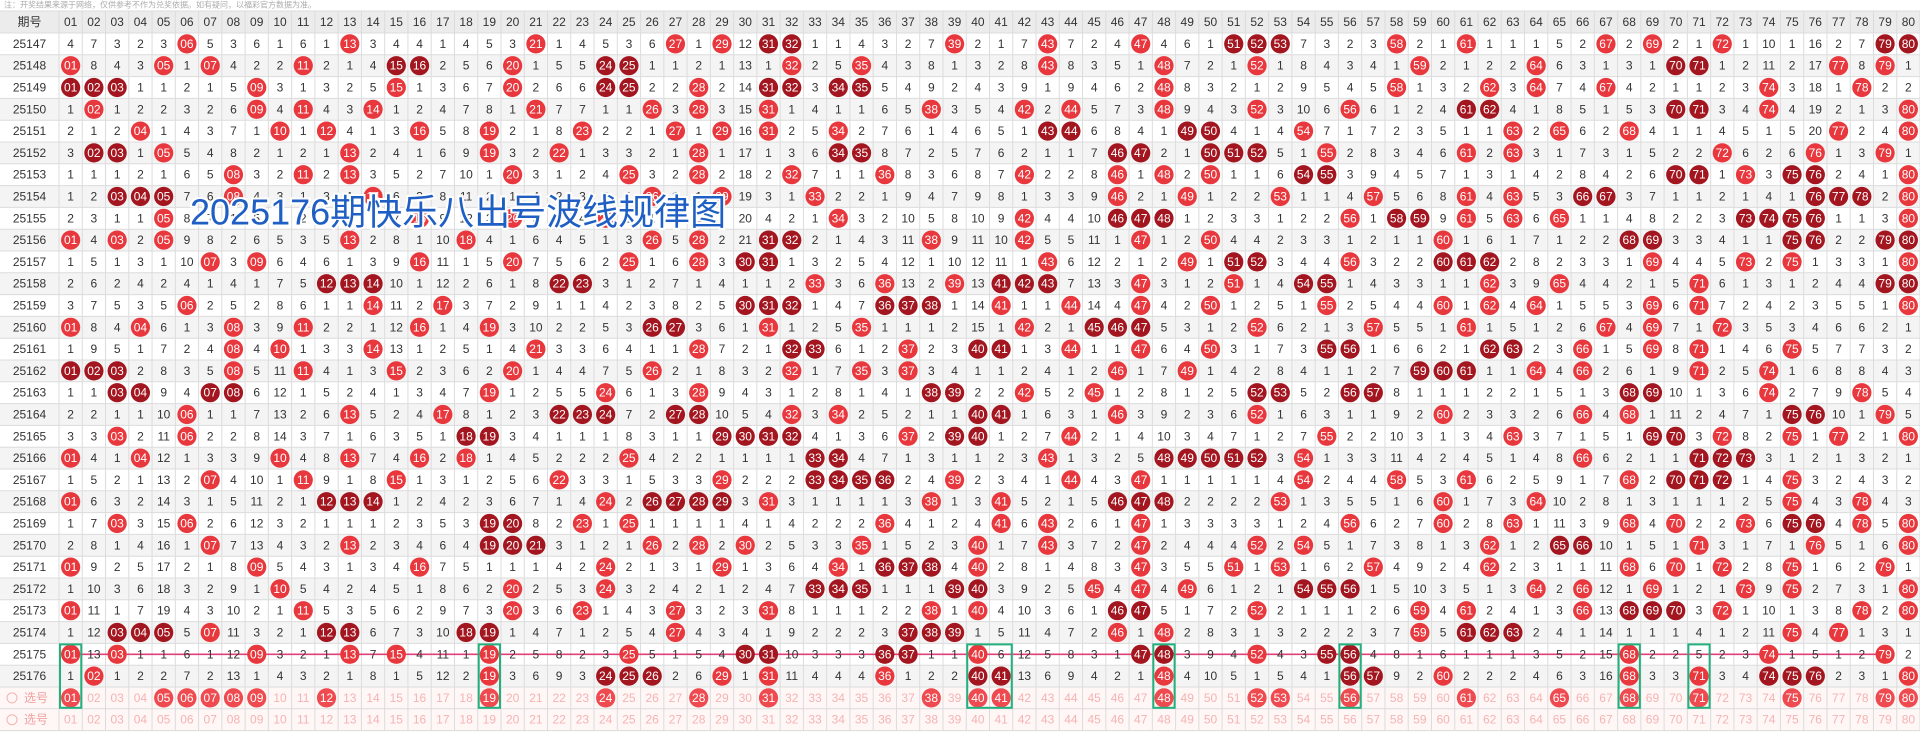 This screenshot has width=1920, height=736. I want to click on pick-number: 56, so click(1350, 720).